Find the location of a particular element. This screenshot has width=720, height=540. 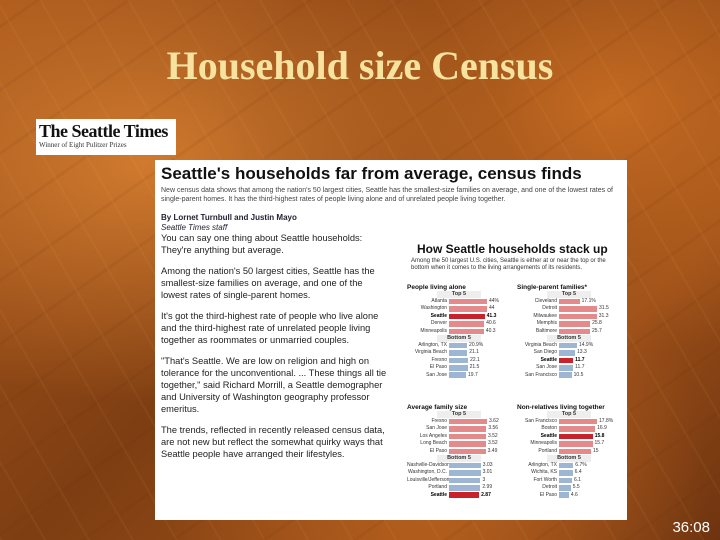

logo-name: The Seattle Times is located at coordinates (103, 131).